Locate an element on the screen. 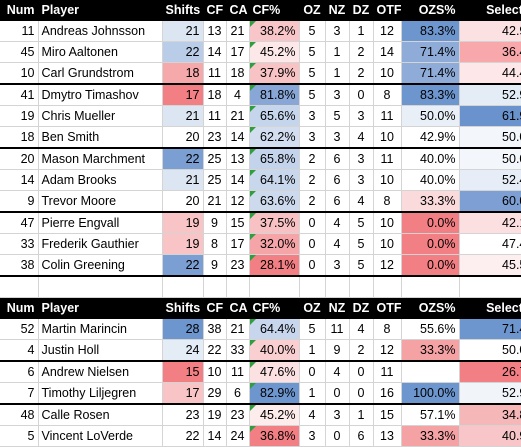 This screenshot has height=447, width=521. cf-pct-cell: 64.1% is located at coordinates (274, 180).